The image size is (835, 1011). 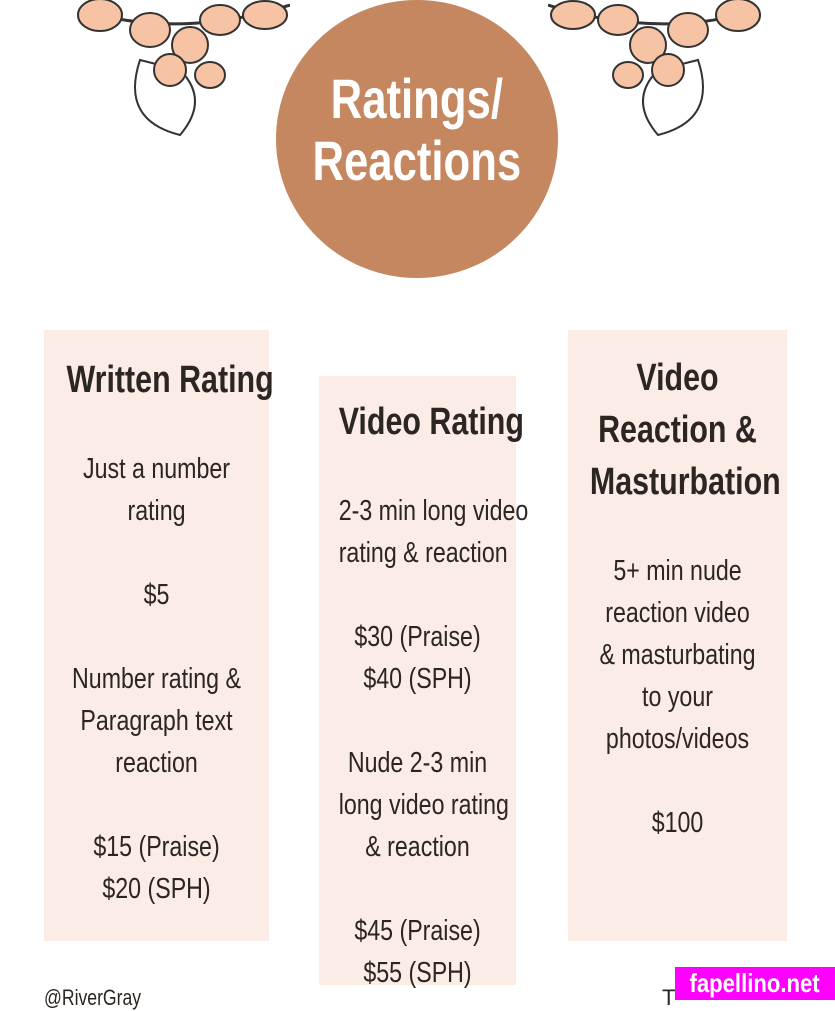 I want to click on panel-text: reaction video, so click(x=677, y=613).